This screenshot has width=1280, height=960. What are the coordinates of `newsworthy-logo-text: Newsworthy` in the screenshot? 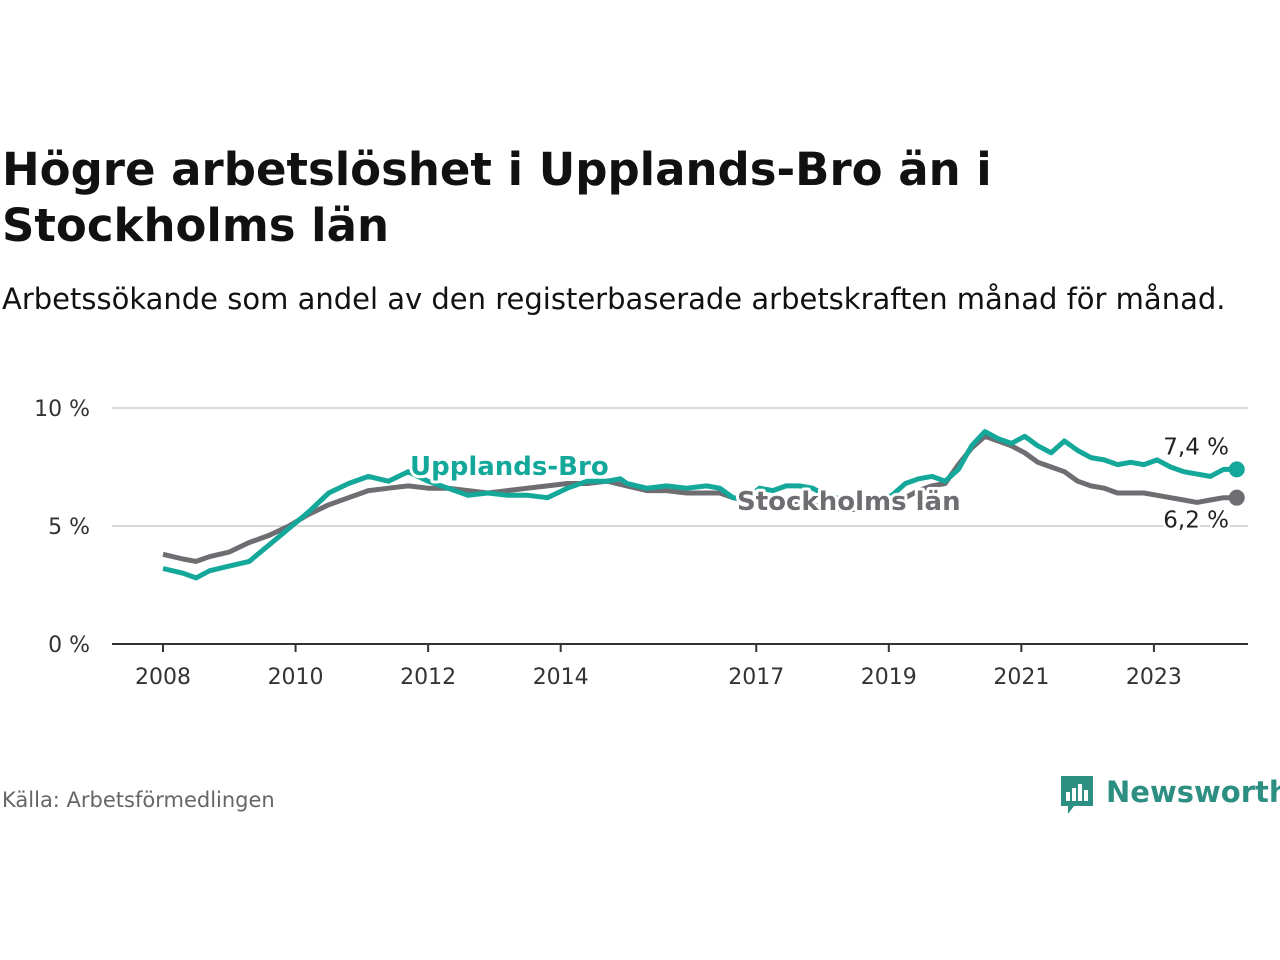 It's located at (1193, 792).